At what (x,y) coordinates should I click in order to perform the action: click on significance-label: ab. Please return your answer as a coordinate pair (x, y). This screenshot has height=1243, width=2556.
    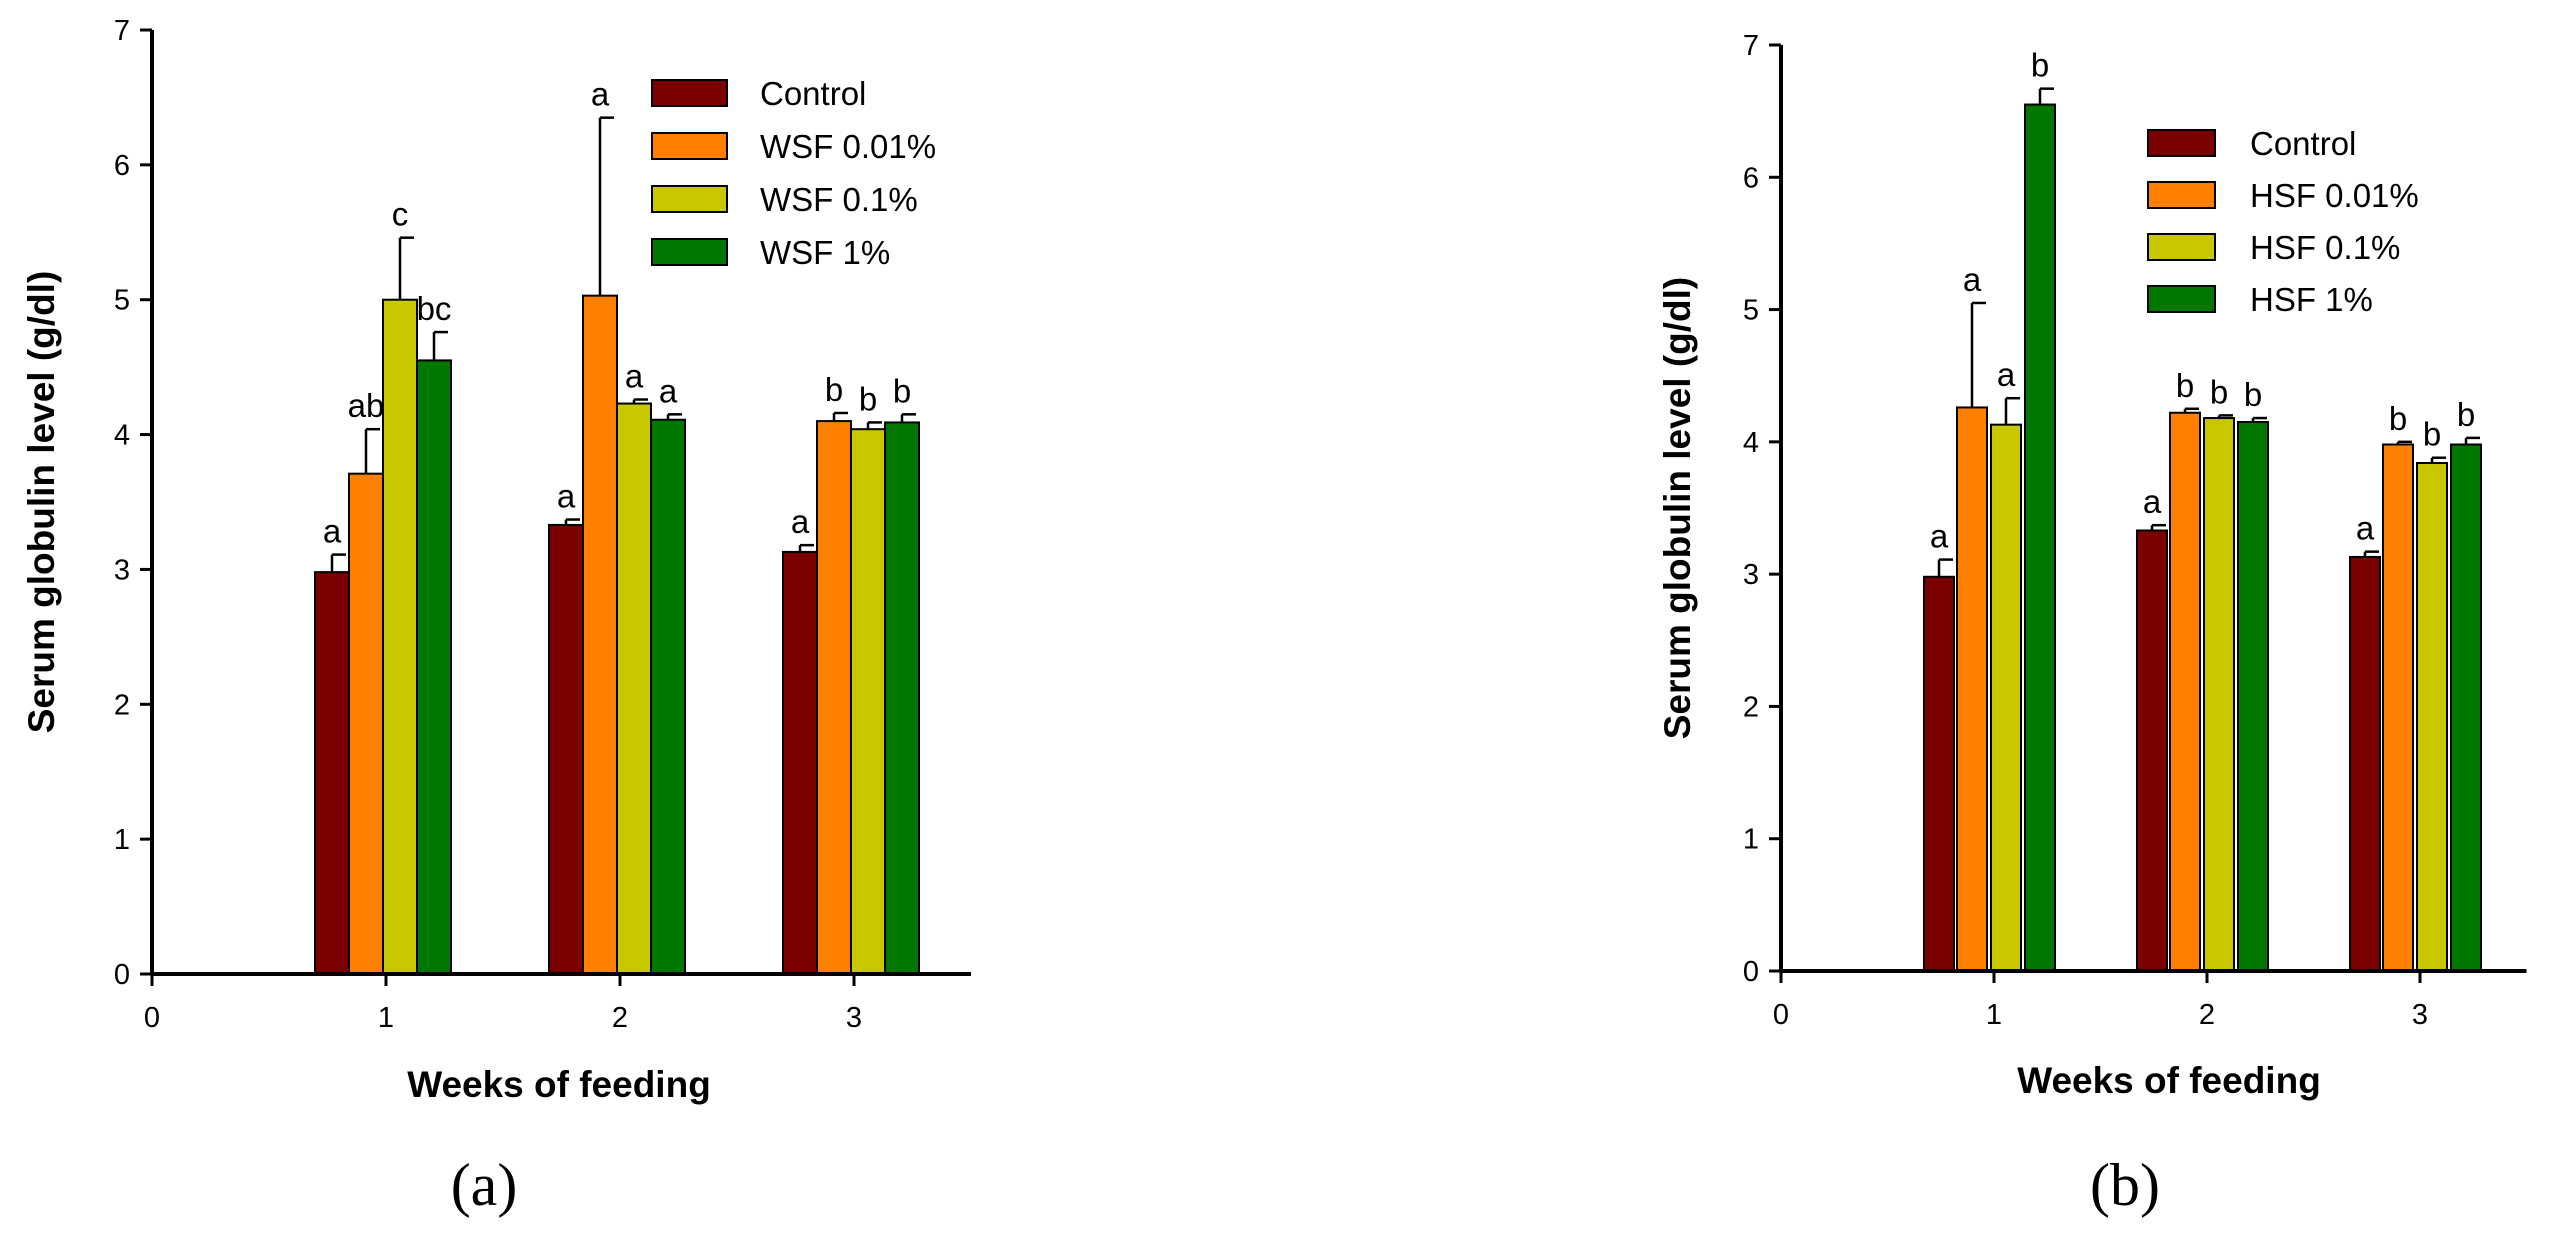
    Looking at the image, I should click on (366, 405).